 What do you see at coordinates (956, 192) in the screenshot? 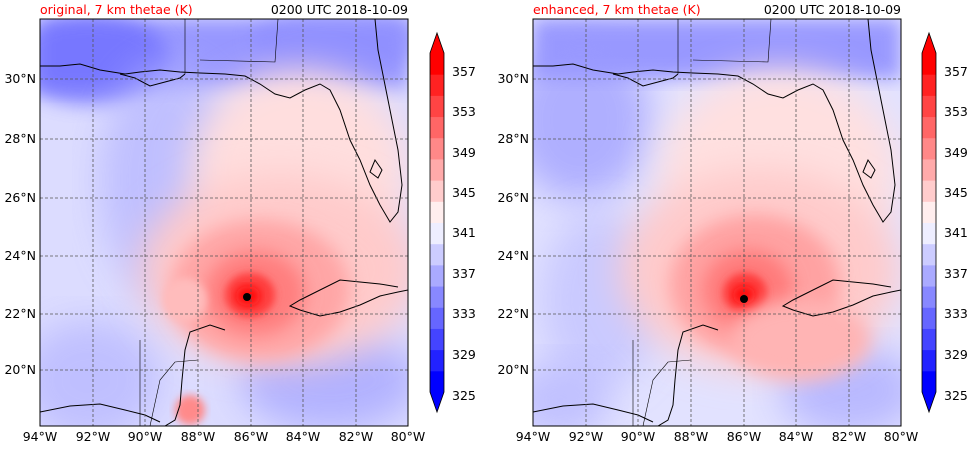
I see `colorbar-tick-label: 345` at bounding box center [956, 192].